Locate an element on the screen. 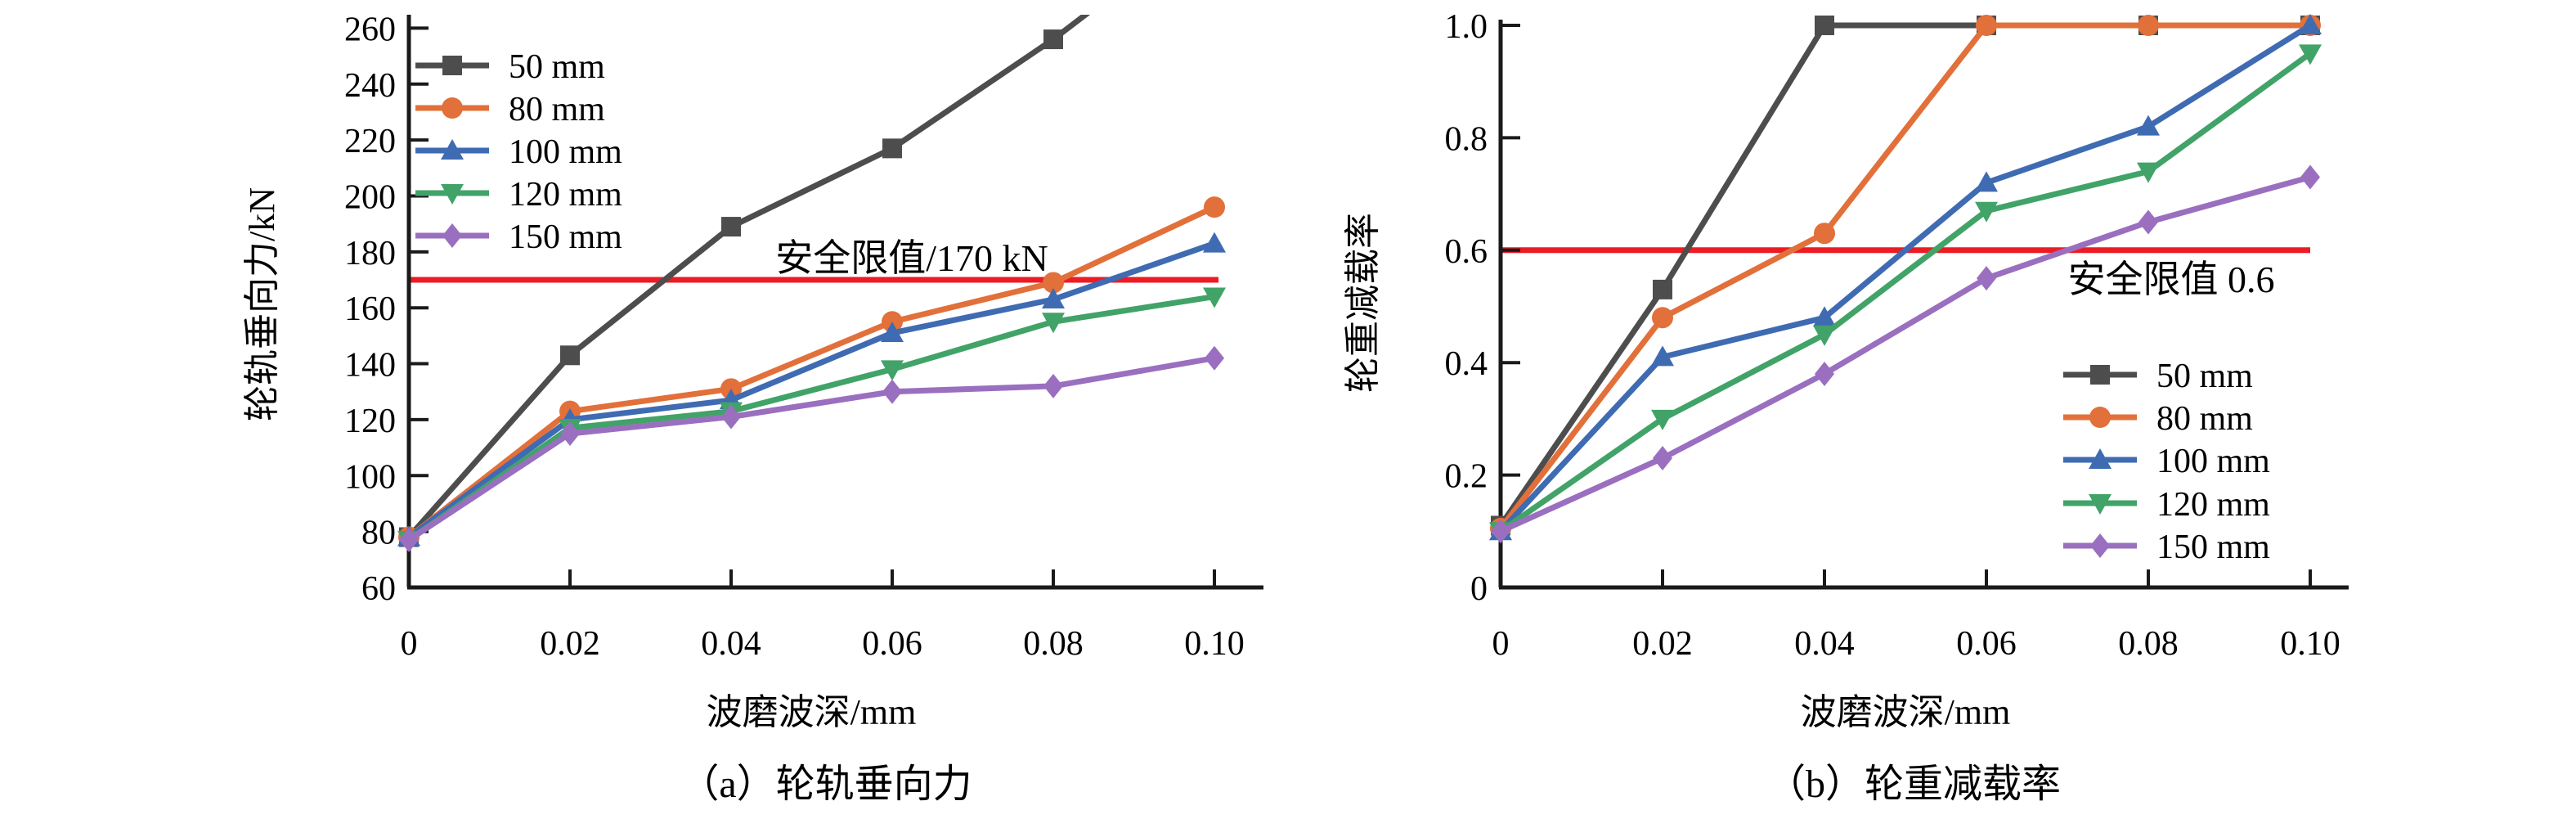  y-tick-label: 0.6 is located at coordinates (1466, 252).